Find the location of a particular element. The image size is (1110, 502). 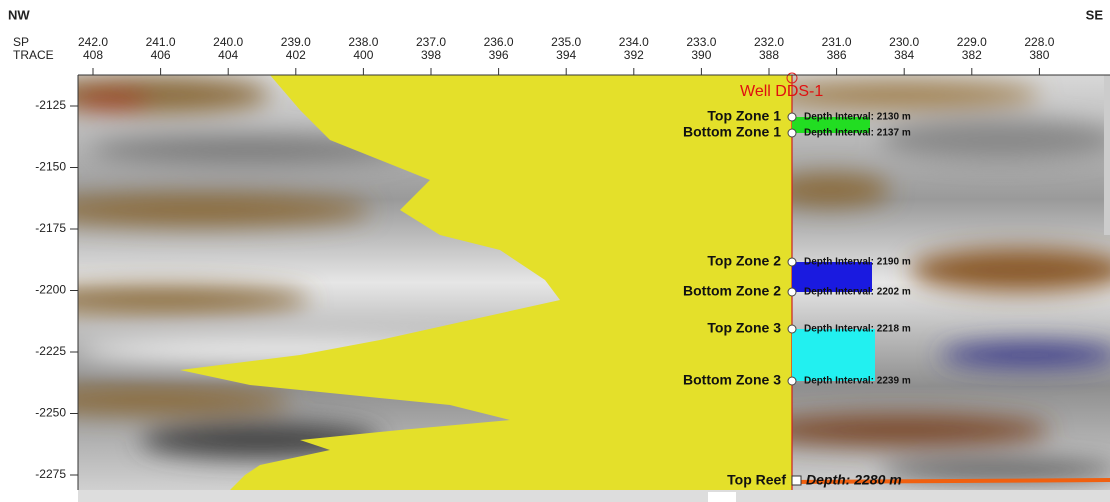

depth-tick-label: -2225 is located at coordinates (50, 351).